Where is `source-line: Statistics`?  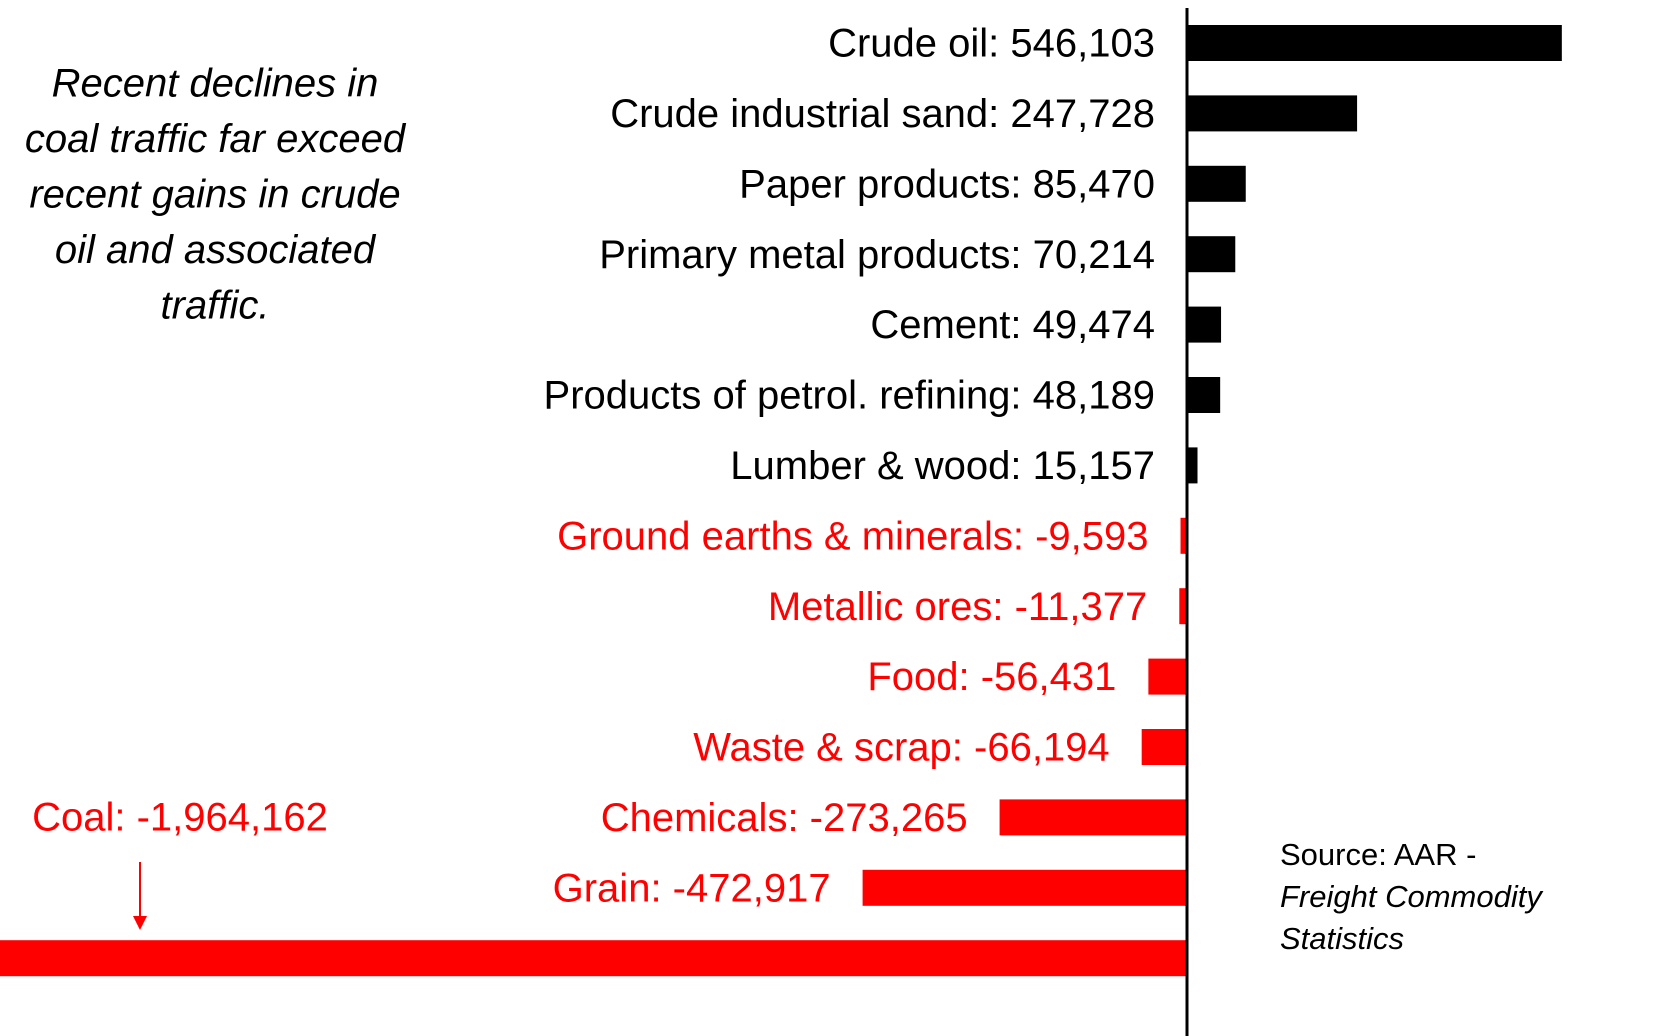 source-line: Statistics is located at coordinates (1342, 938).